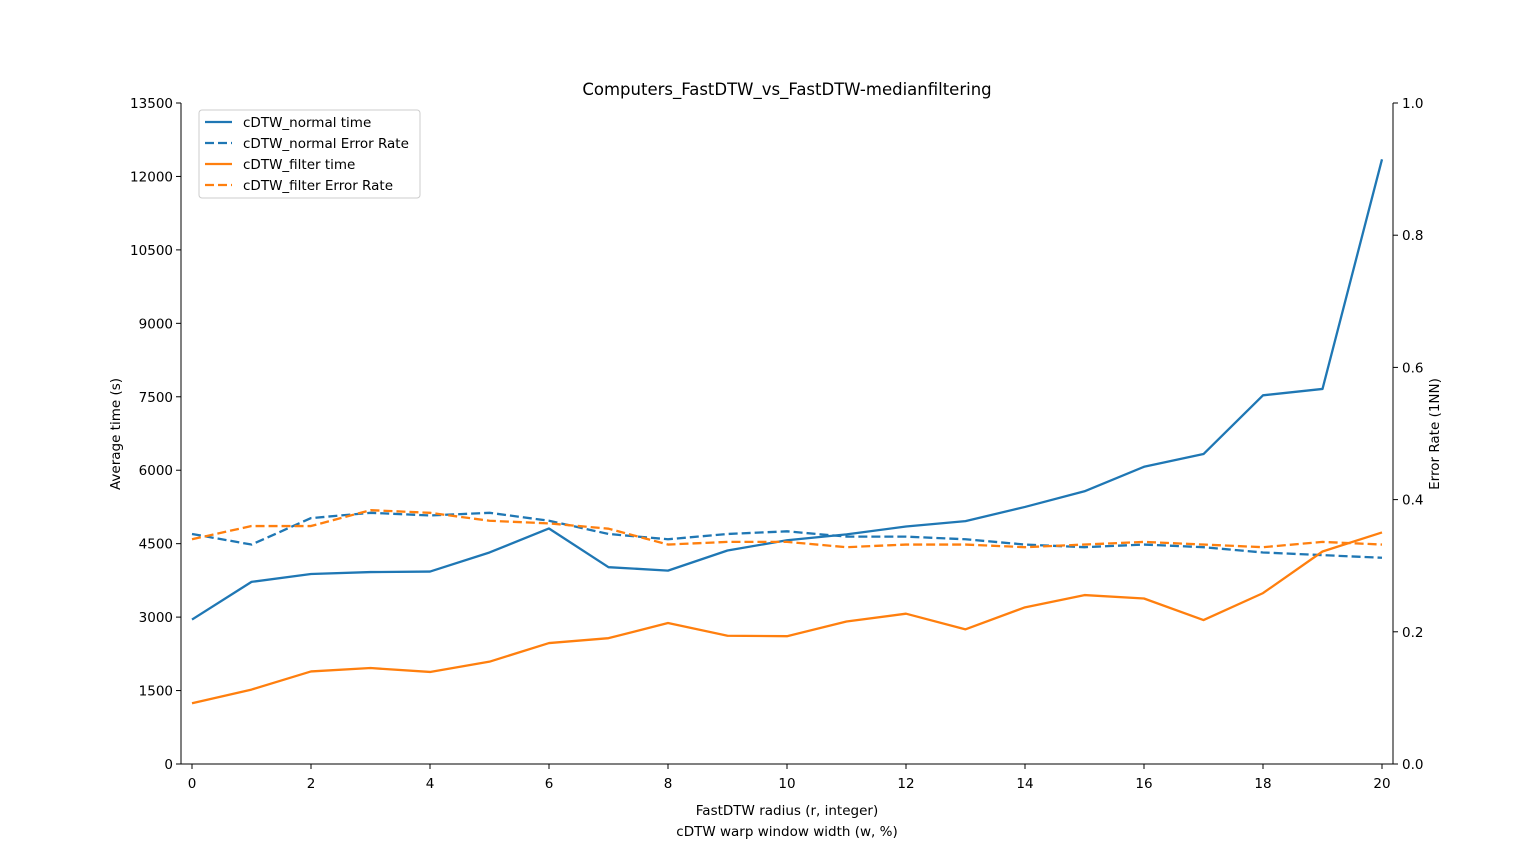 The image size is (1536, 858). What do you see at coordinates (156, 545) in the screenshot?
I see `y-left-tick-label: 4500` at bounding box center [156, 545].